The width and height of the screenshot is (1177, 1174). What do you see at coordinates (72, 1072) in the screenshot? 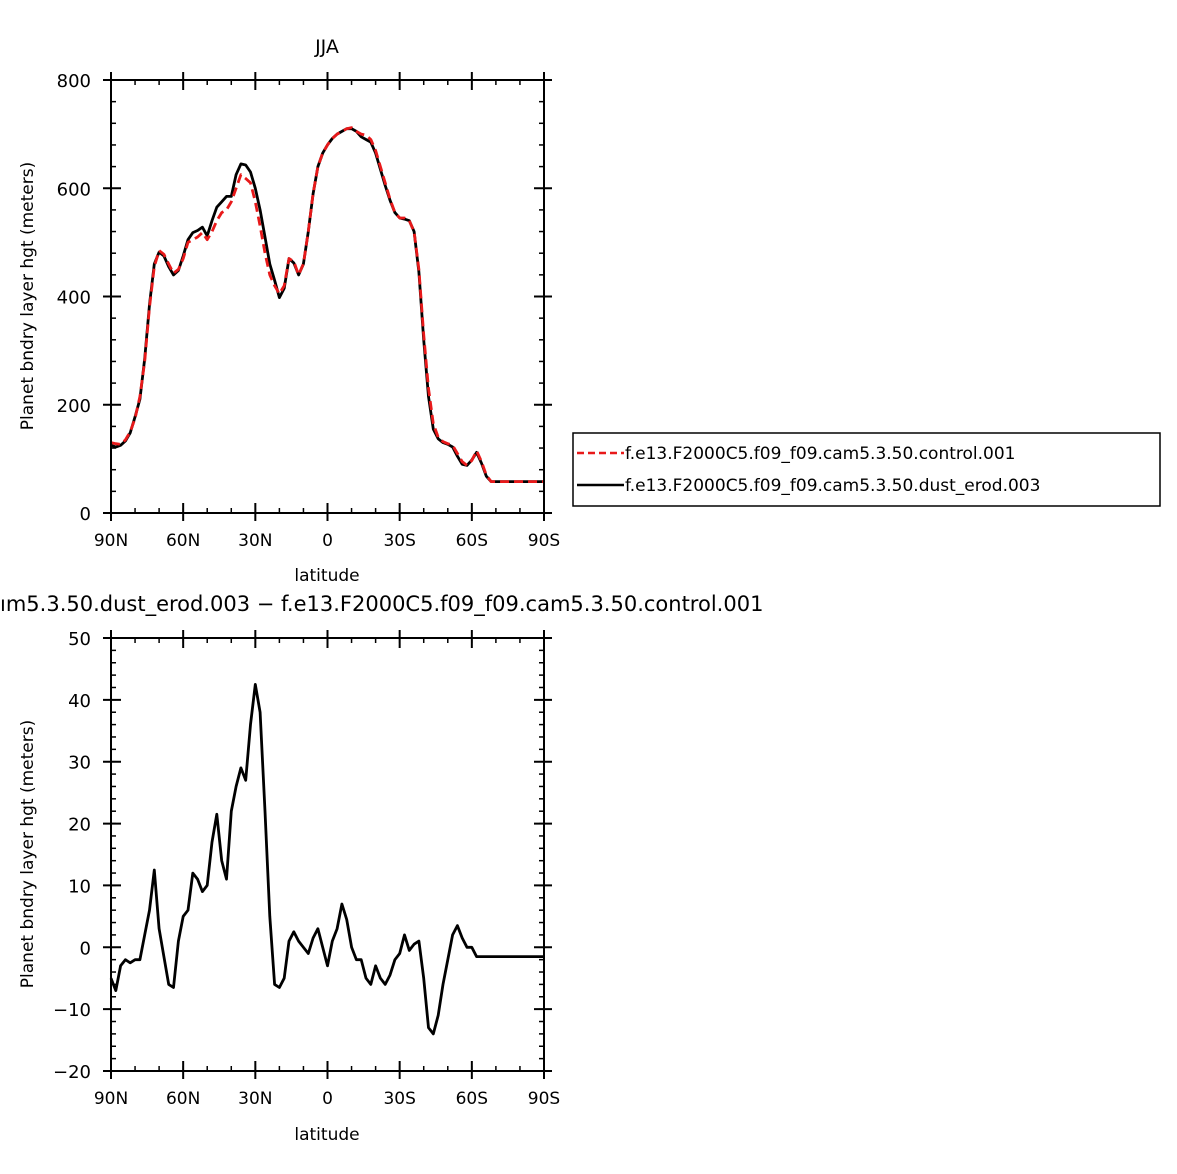
I see `y-tick-label: −20` at bounding box center [72, 1072].